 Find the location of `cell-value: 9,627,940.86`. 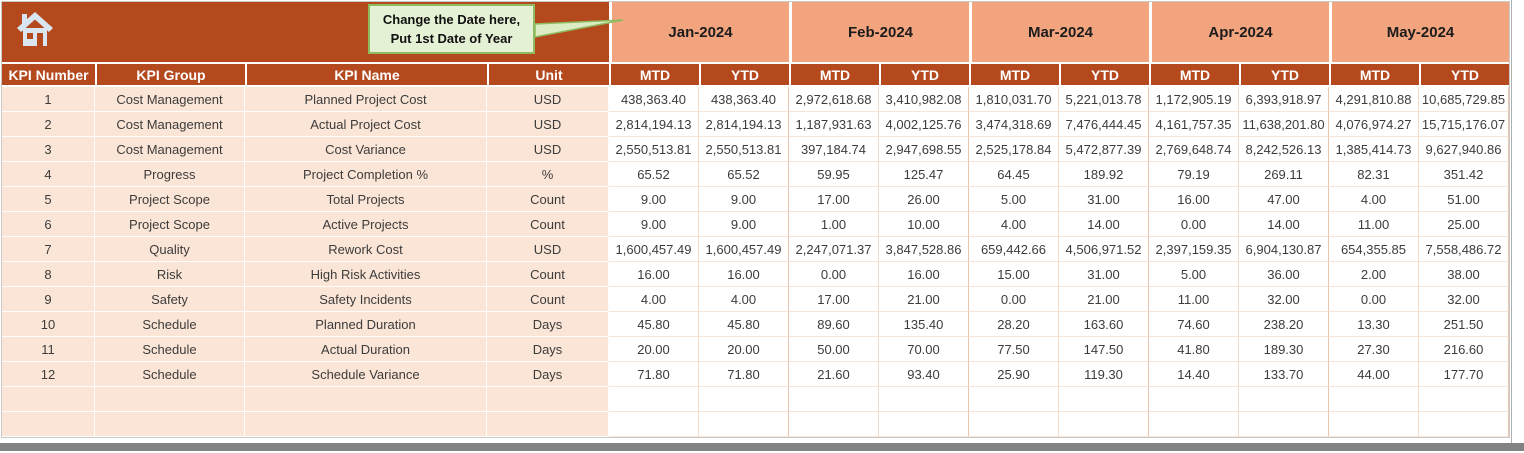

cell-value: 9,627,940.86 is located at coordinates (1464, 149).